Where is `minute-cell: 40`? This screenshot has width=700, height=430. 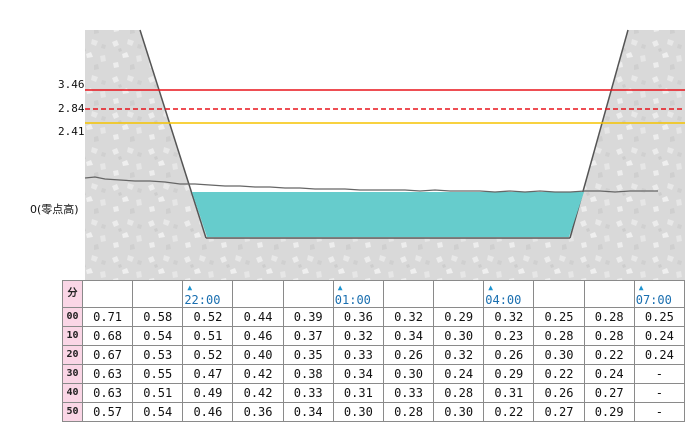 minute-cell: 40 is located at coordinates (72, 393).